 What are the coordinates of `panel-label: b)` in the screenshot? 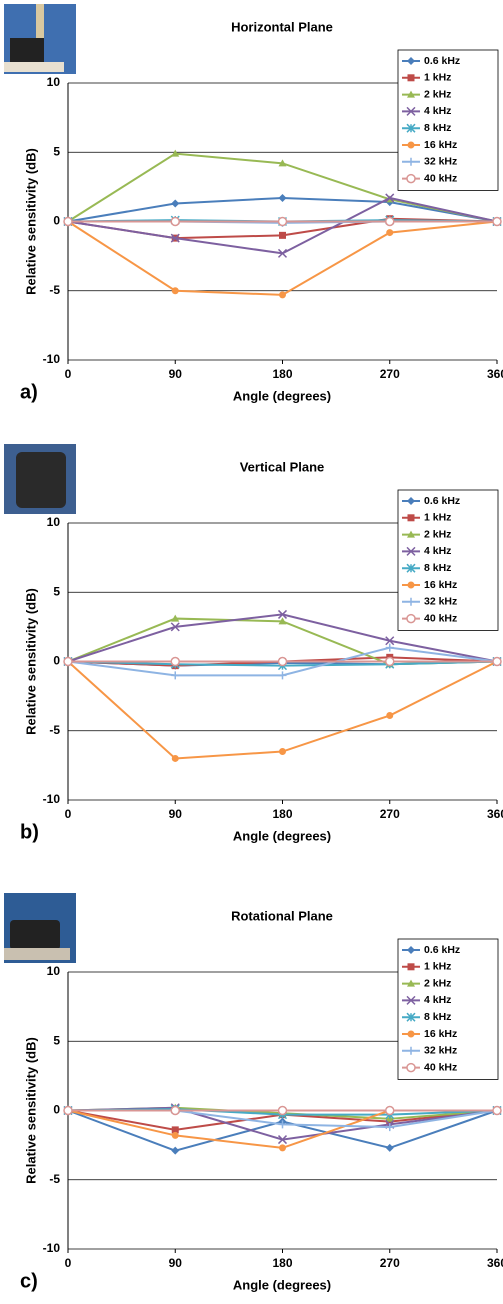 It's located at (29, 832).